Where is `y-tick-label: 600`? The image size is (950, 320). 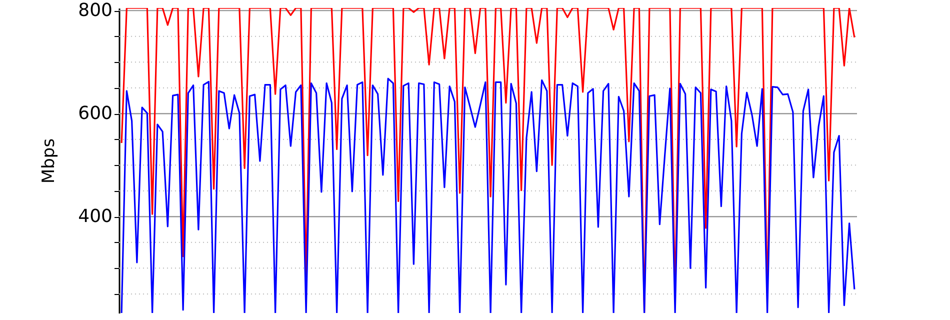
y-tick-label: 600 is located at coordinates (95, 113).